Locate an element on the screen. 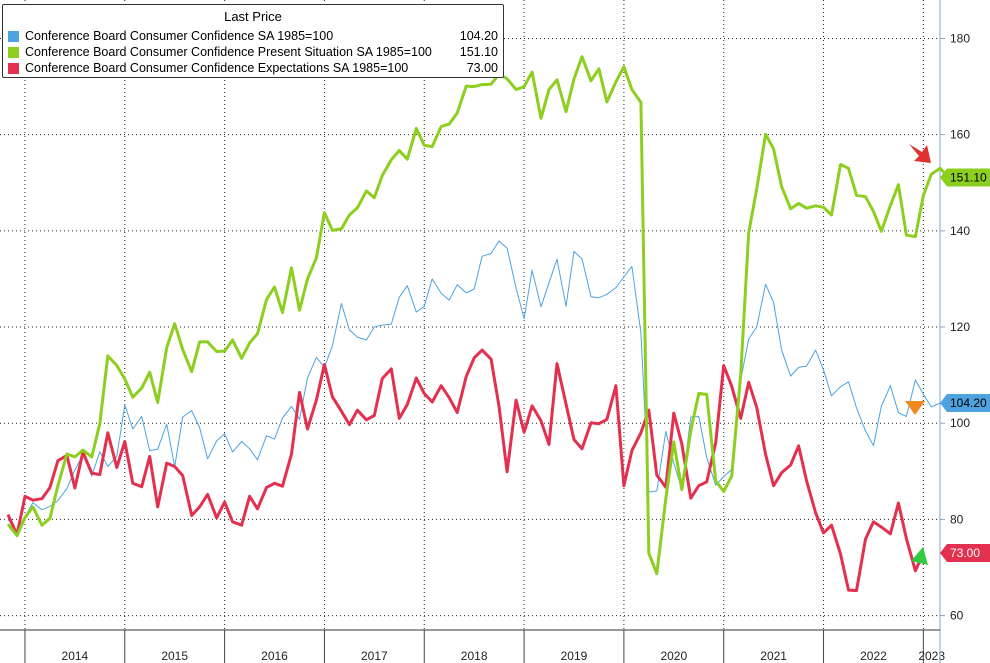 This screenshot has width=990, height=663. legend-swatch-present-situation is located at coordinates (13, 52).